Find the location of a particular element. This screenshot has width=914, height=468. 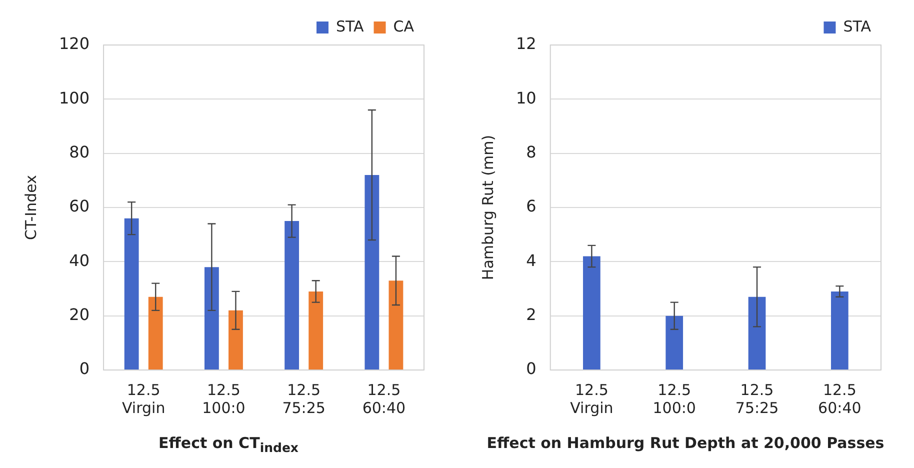

y-axis-title: CT-Index is located at coordinates (30, 207).